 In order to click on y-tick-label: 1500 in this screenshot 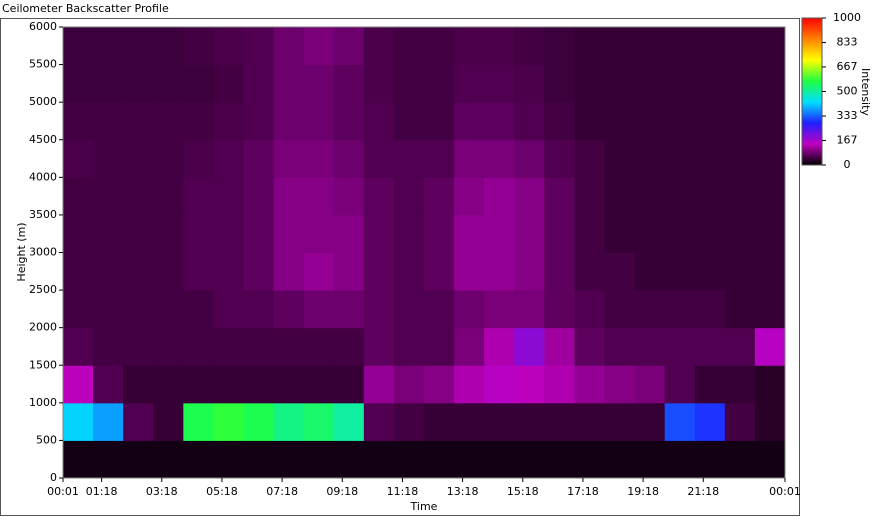, I will do `click(43, 364)`.